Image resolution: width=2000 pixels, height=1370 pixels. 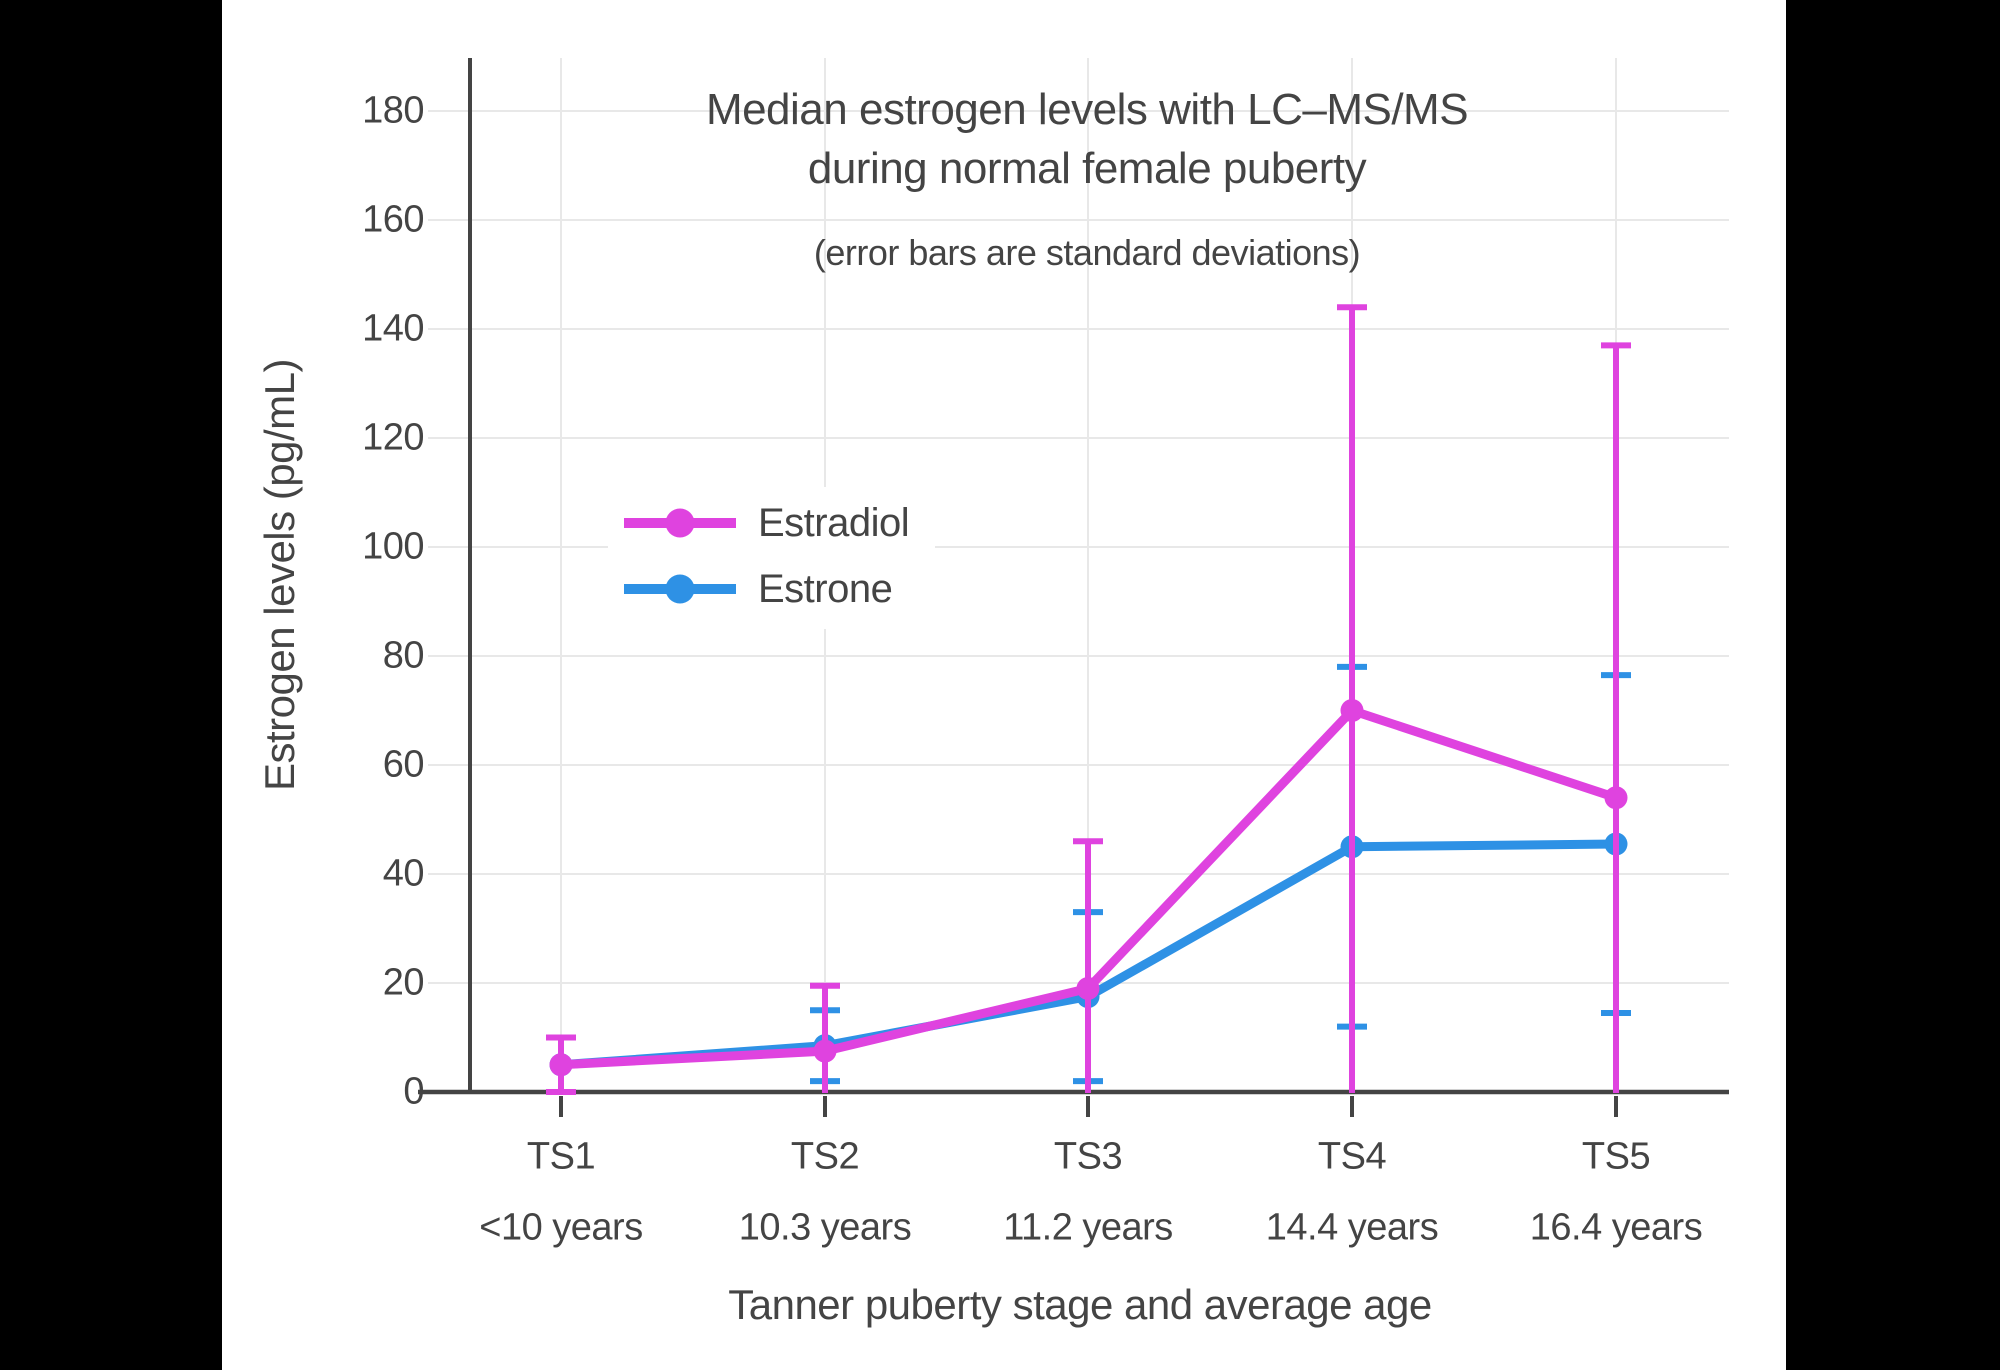 What do you see at coordinates (279, 575) in the screenshot?
I see `y-axis-title: Estrogen levels (pg/mL)` at bounding box center [279, 575].